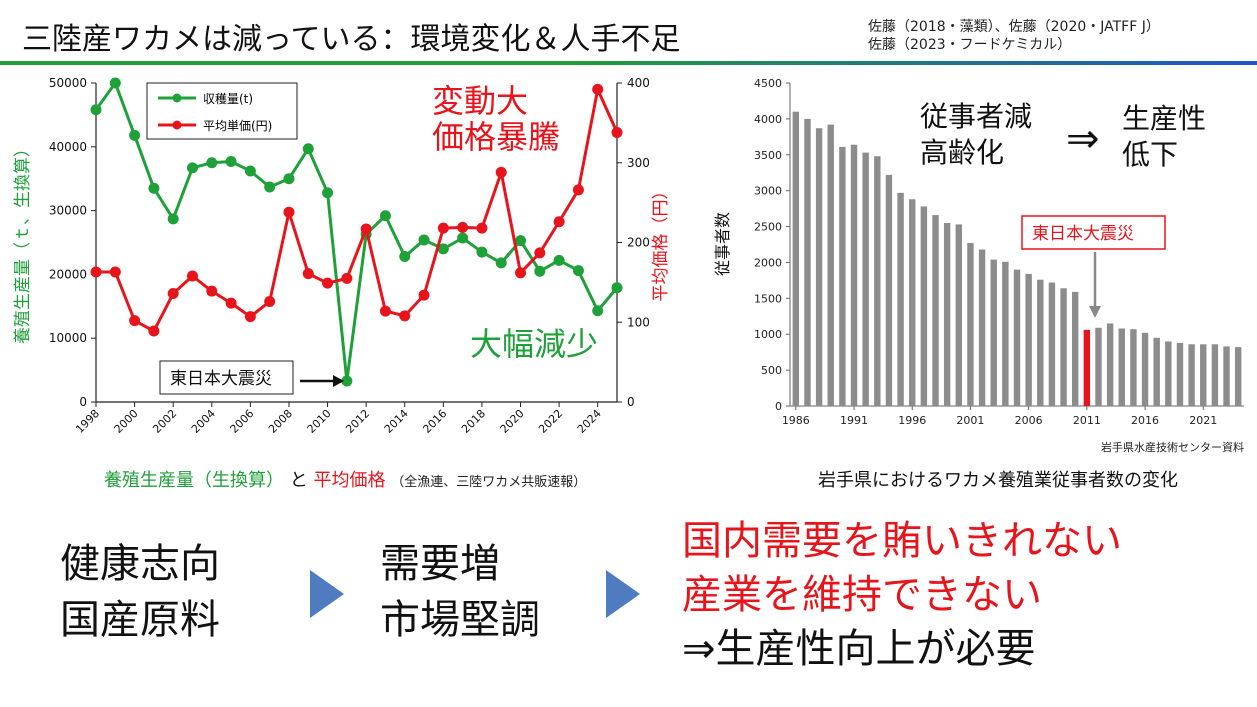  Describe the element at coordinates (460, 592) in the screenshot. I see `flow-step-2: 需要増 市場堅調` at that location.